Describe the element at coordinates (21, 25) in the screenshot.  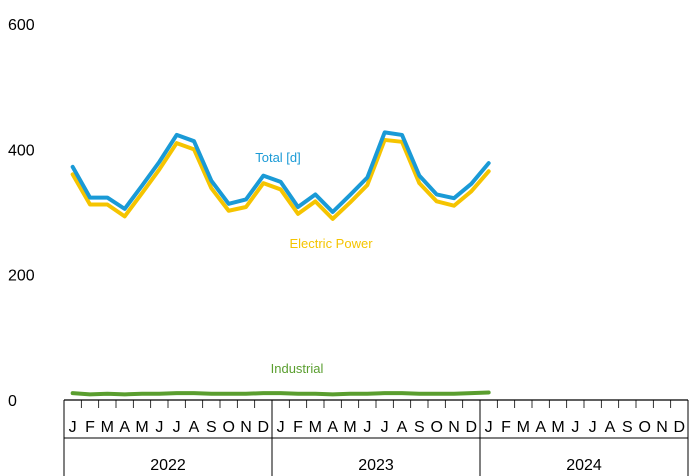
I see `y-tick-label: 600` at that location.